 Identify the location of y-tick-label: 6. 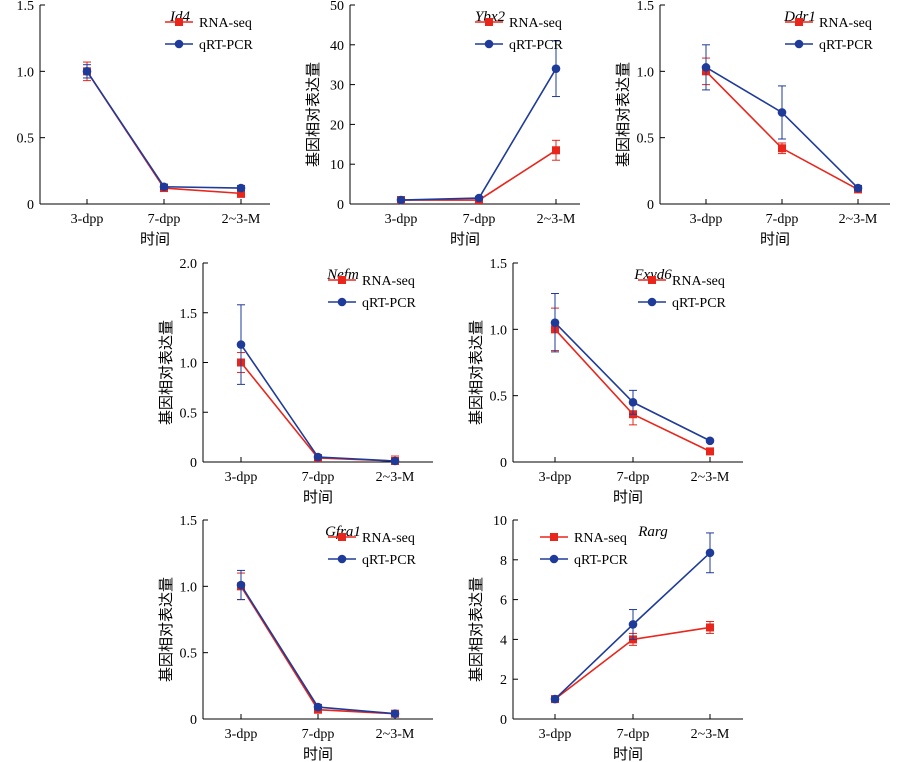
(503, 601).